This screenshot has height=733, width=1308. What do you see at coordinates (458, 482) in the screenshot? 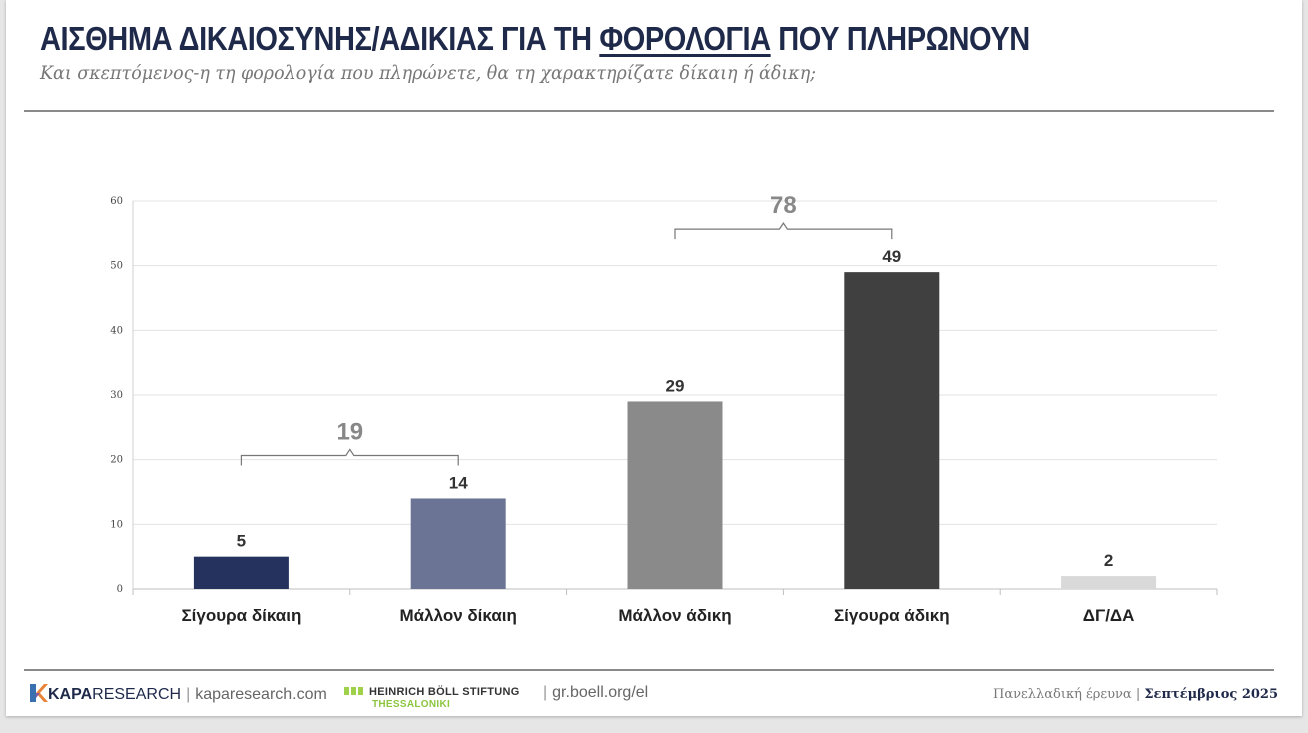
I see `data-label: 14` at bounding box center [458, 482].